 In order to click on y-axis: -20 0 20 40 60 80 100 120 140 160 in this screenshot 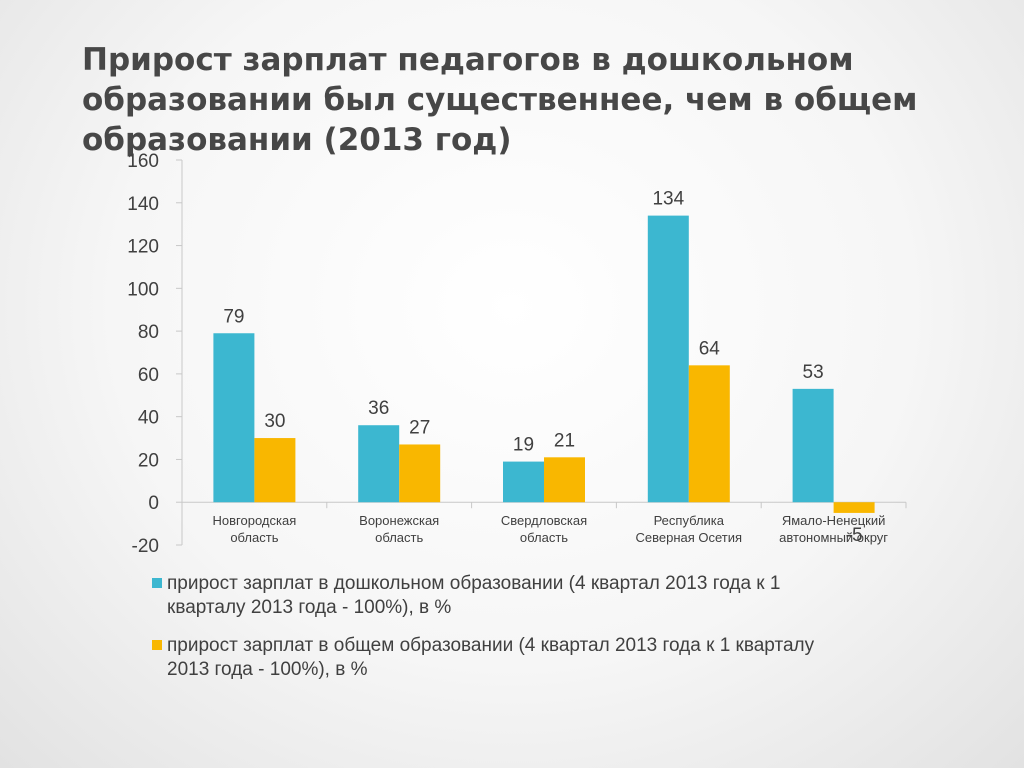, I will do `click(155, 354)`.